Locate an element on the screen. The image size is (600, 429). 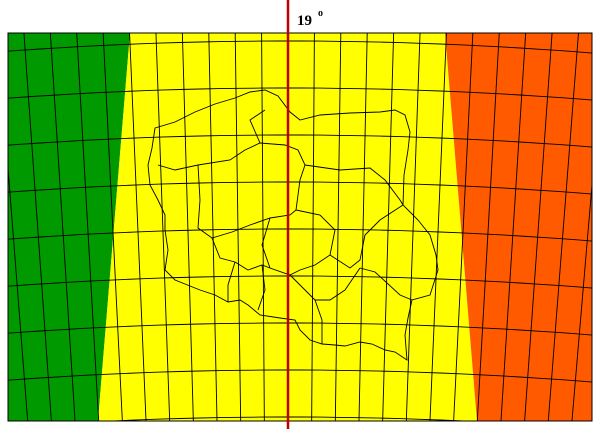
meridian-label: 19 is located at coordinates (304, 21).